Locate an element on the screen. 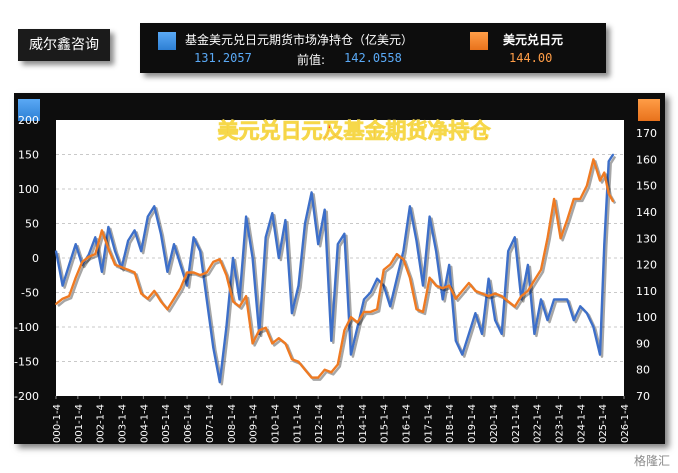 The width and height of the screenshot is (678, 473). left-axis-tick-label: 50 is located at coordinates (32, 224).